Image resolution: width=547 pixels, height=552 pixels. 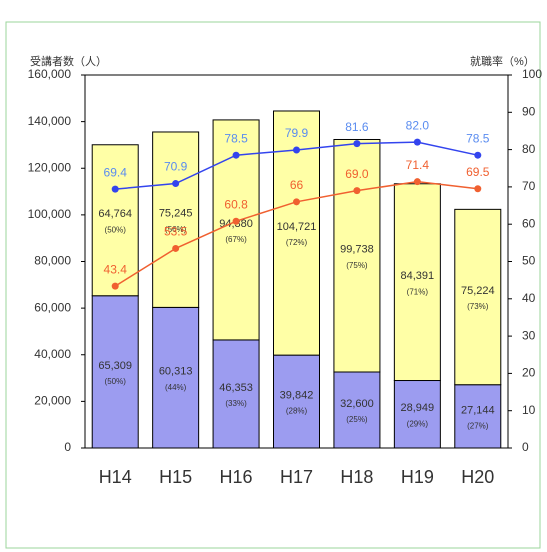 What do you see at coordinates (52, 307) in the screenshot?
I see `y-tick-label: 60,000` at bounding box center [52, 307].